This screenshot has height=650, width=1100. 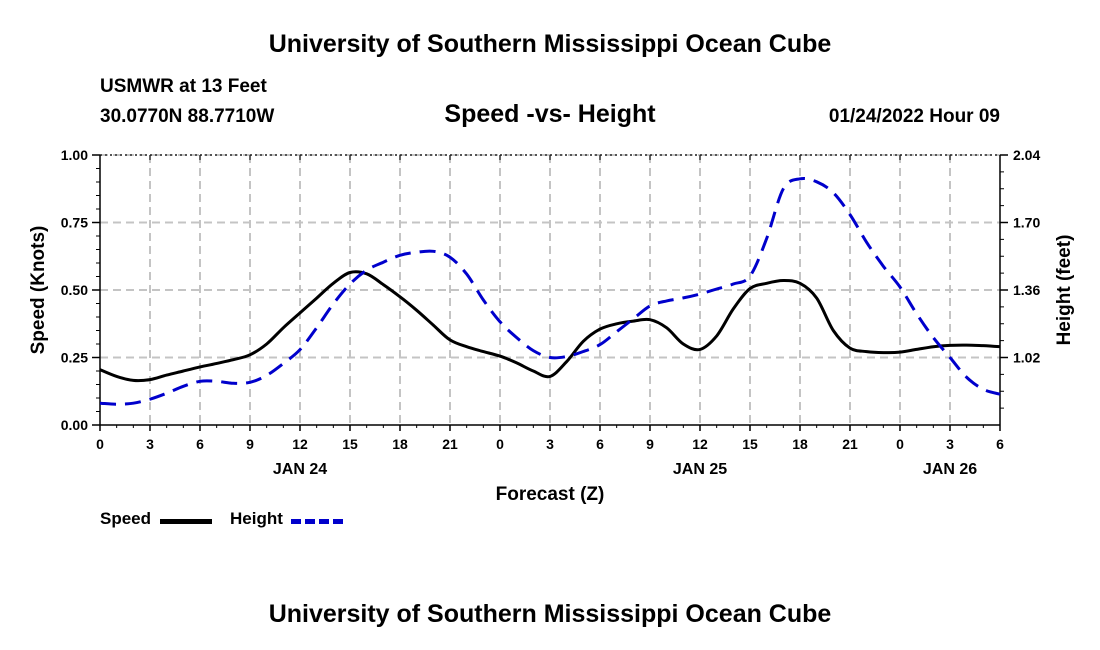 What do you see at coordinates (74, 425) in the screenshot?
I see `y-left-tick-label: 0.00` at bounding box center [74, 425].